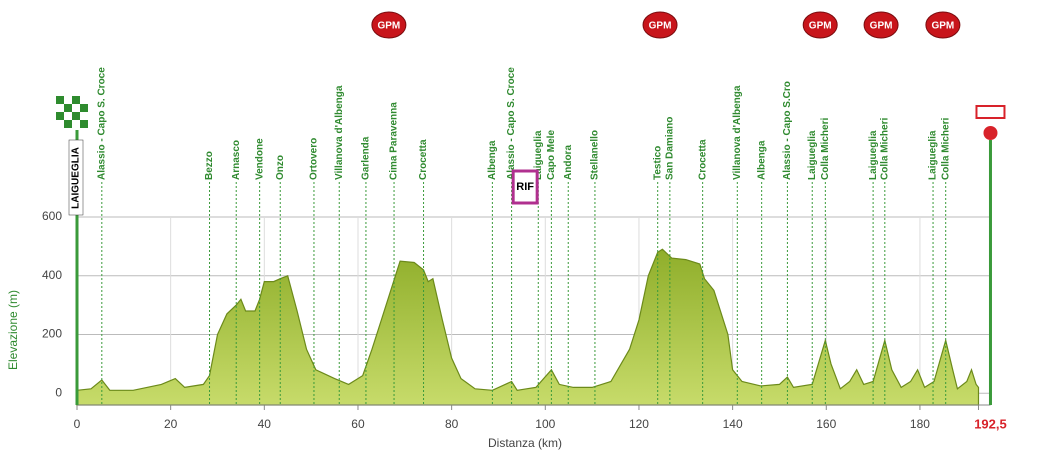  Describe the element at coordinates (358, 424) in the screenshot. I see `x-tick-label: 60` at that location.